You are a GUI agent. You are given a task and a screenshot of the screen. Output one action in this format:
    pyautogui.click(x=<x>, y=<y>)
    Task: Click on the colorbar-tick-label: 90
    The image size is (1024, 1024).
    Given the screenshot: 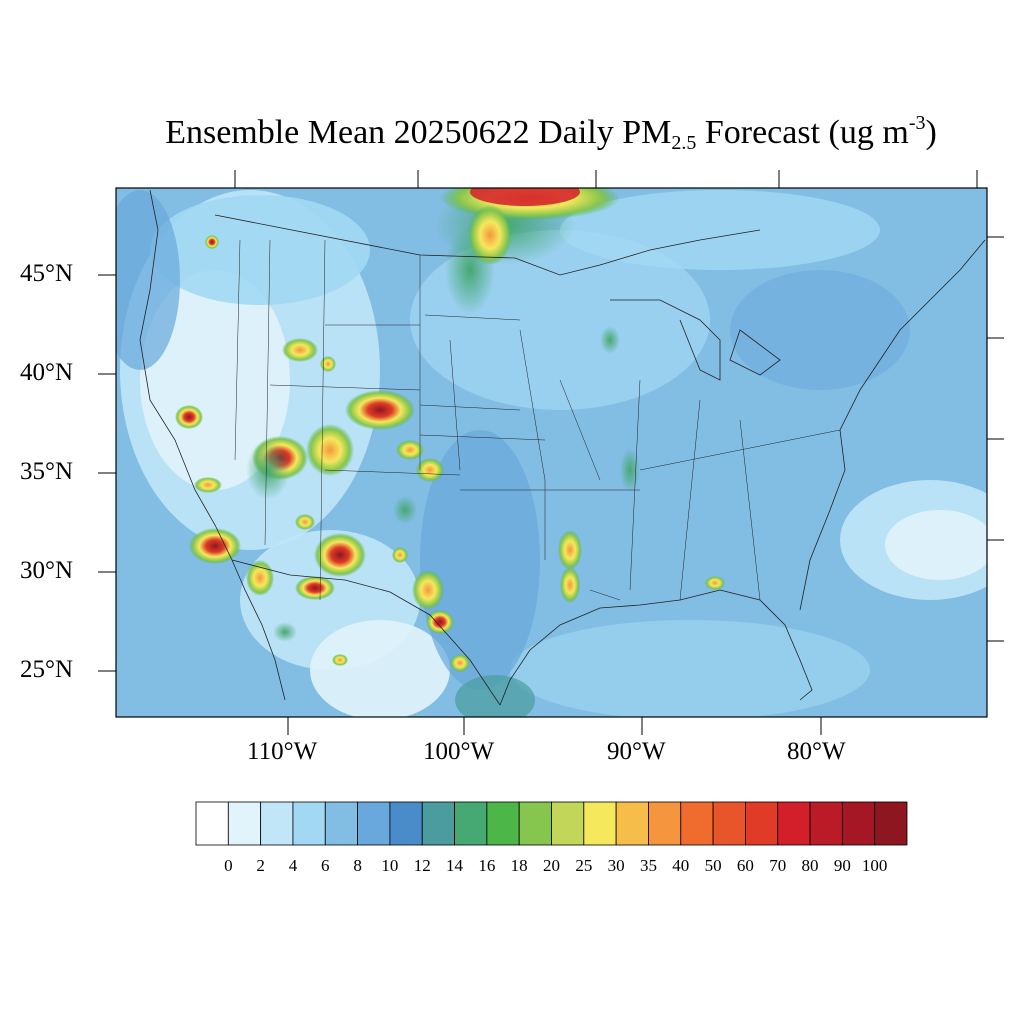 What is the action you would take?
    pyautogui.click(x=842, y=865)
    